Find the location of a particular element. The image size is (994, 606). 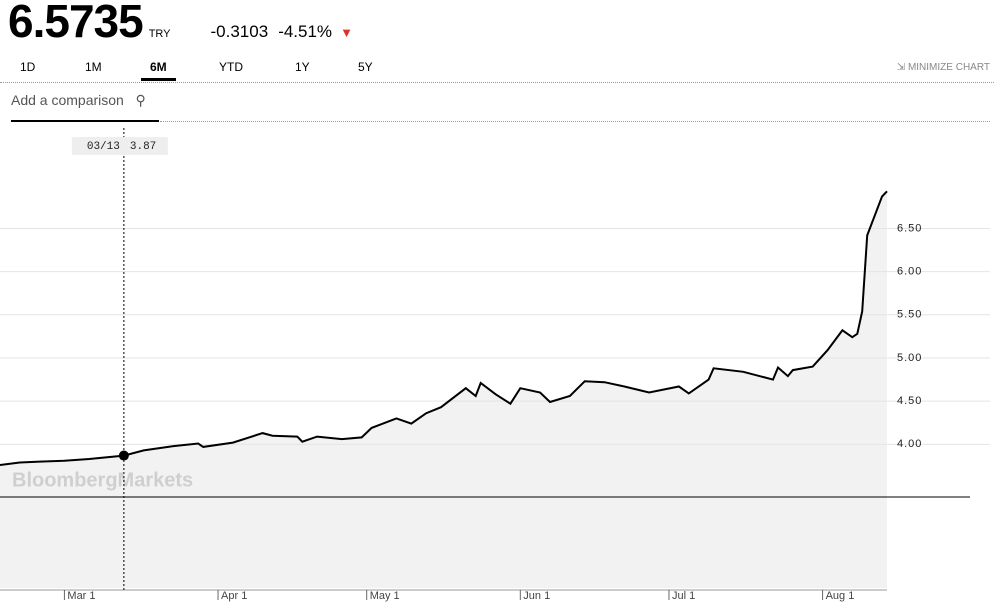

price: 6.5735 is located at coordinates (76, 23).